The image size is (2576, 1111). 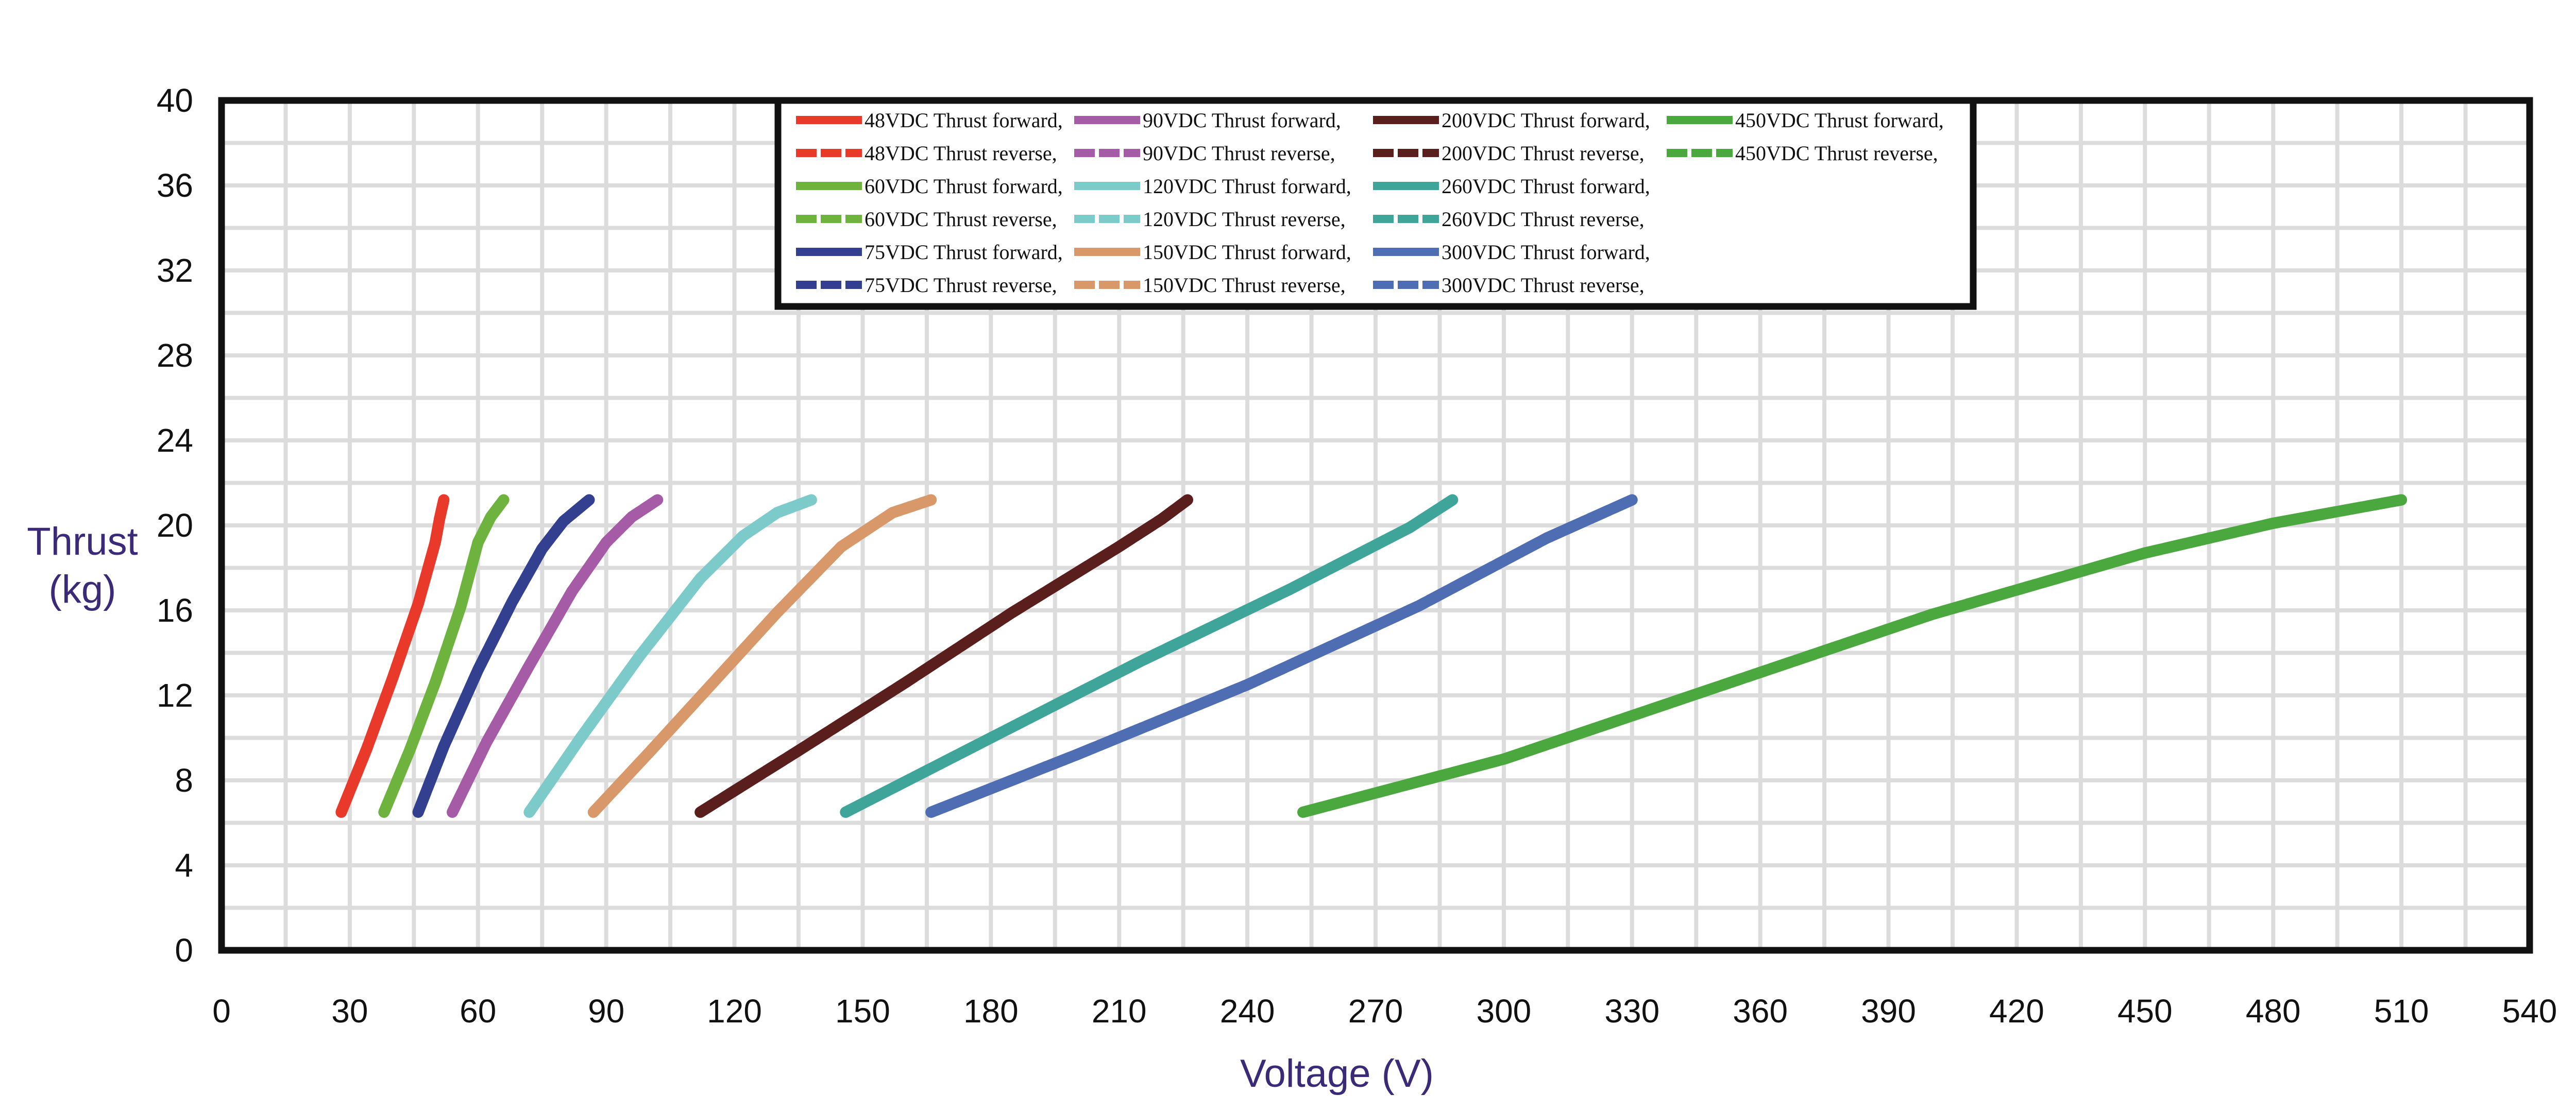 What do you see at coordinates (2529, 1012) in the screenshot?
I see `x-tick-label: 540` at bounding box center [2529, 1012].